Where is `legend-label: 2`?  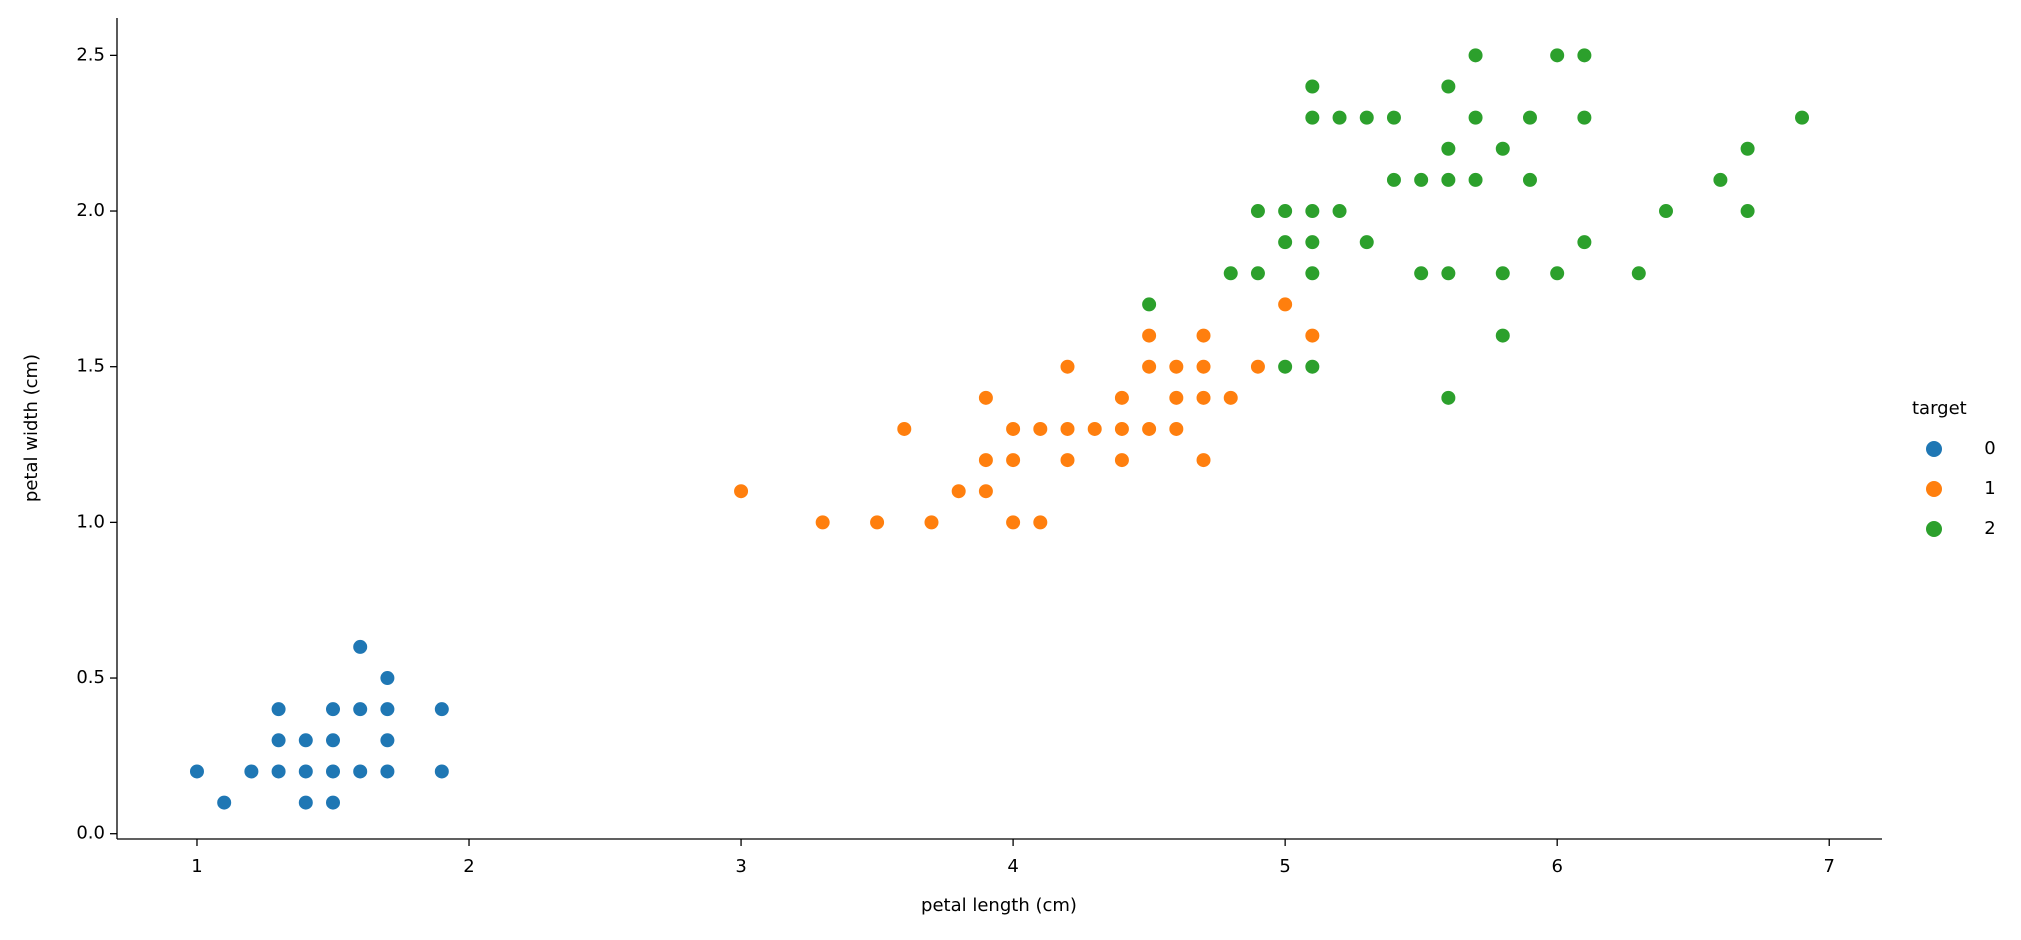 legend-label: 2 is located at coordinates (1989, 528).